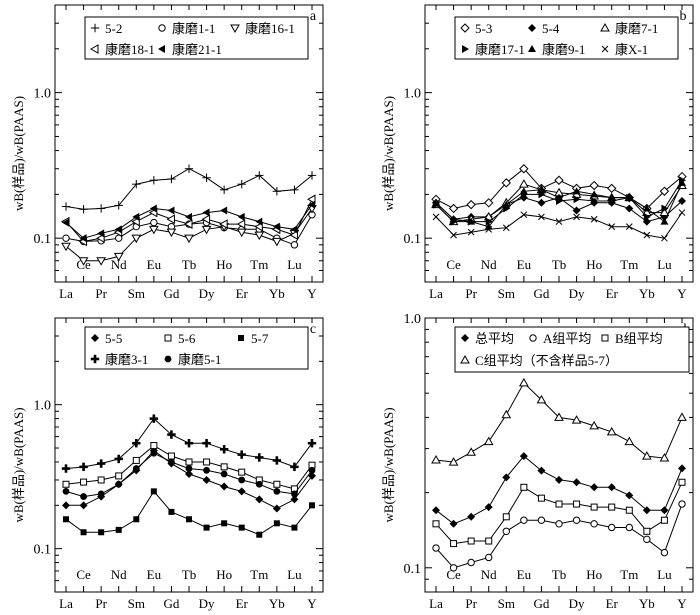 This screenshot has width=700, height=615. Describe the element at coordinates (500, 49) in the screenshot. I see `legend-label: 康磨17-1` at that location.